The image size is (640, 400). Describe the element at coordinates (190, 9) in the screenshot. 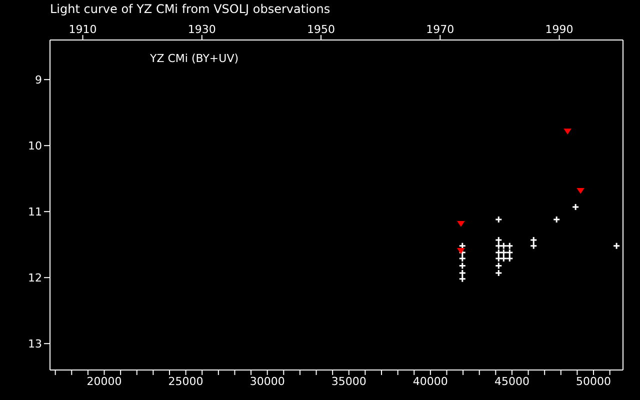

I see `chart-title: Light curve of YZ CMi from VSOLJ observations` at that location.